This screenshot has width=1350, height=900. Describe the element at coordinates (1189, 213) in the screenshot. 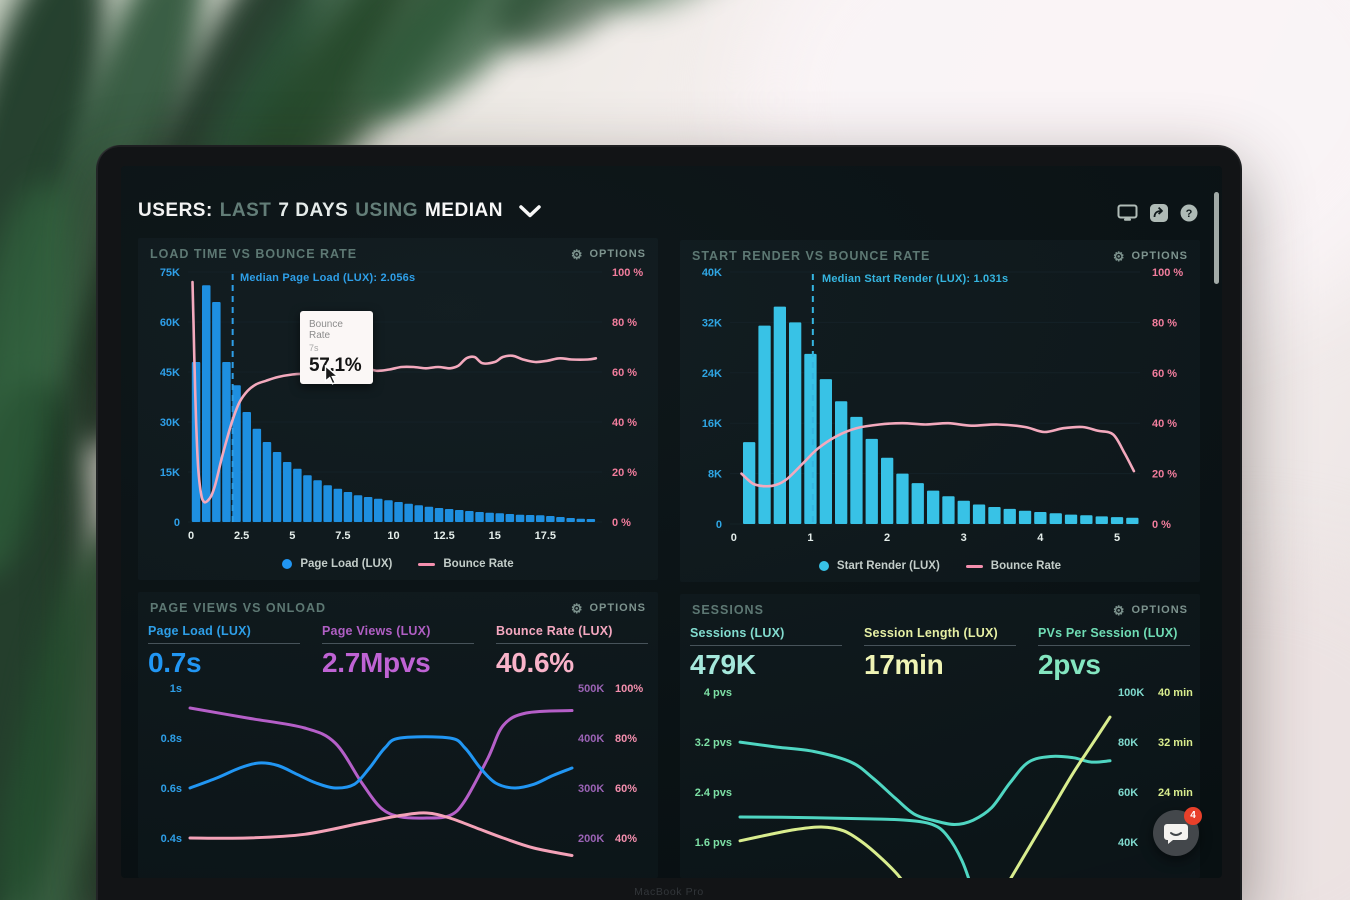

I see `help-icon: ?` at that location.